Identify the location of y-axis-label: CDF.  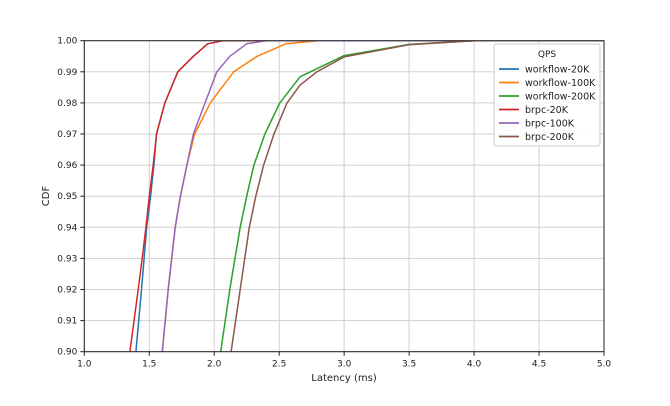
(46, 196).